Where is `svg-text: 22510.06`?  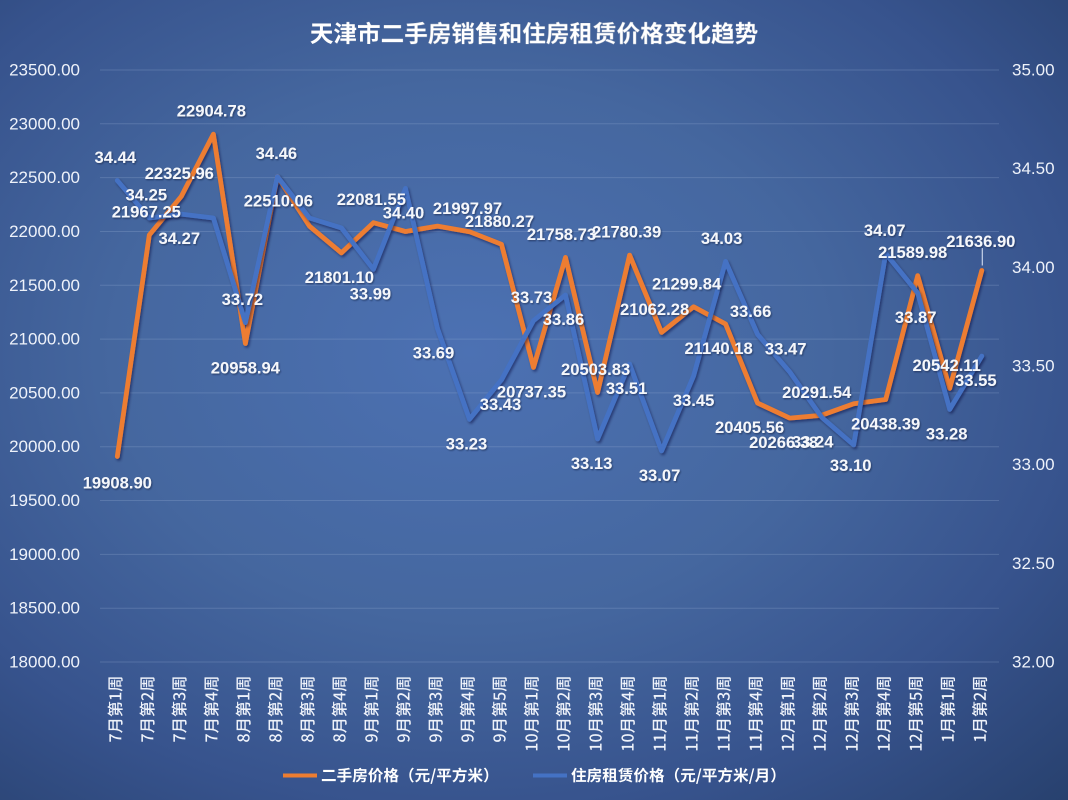 svg-text: 22510.06 is located at coordinates (278, 201).